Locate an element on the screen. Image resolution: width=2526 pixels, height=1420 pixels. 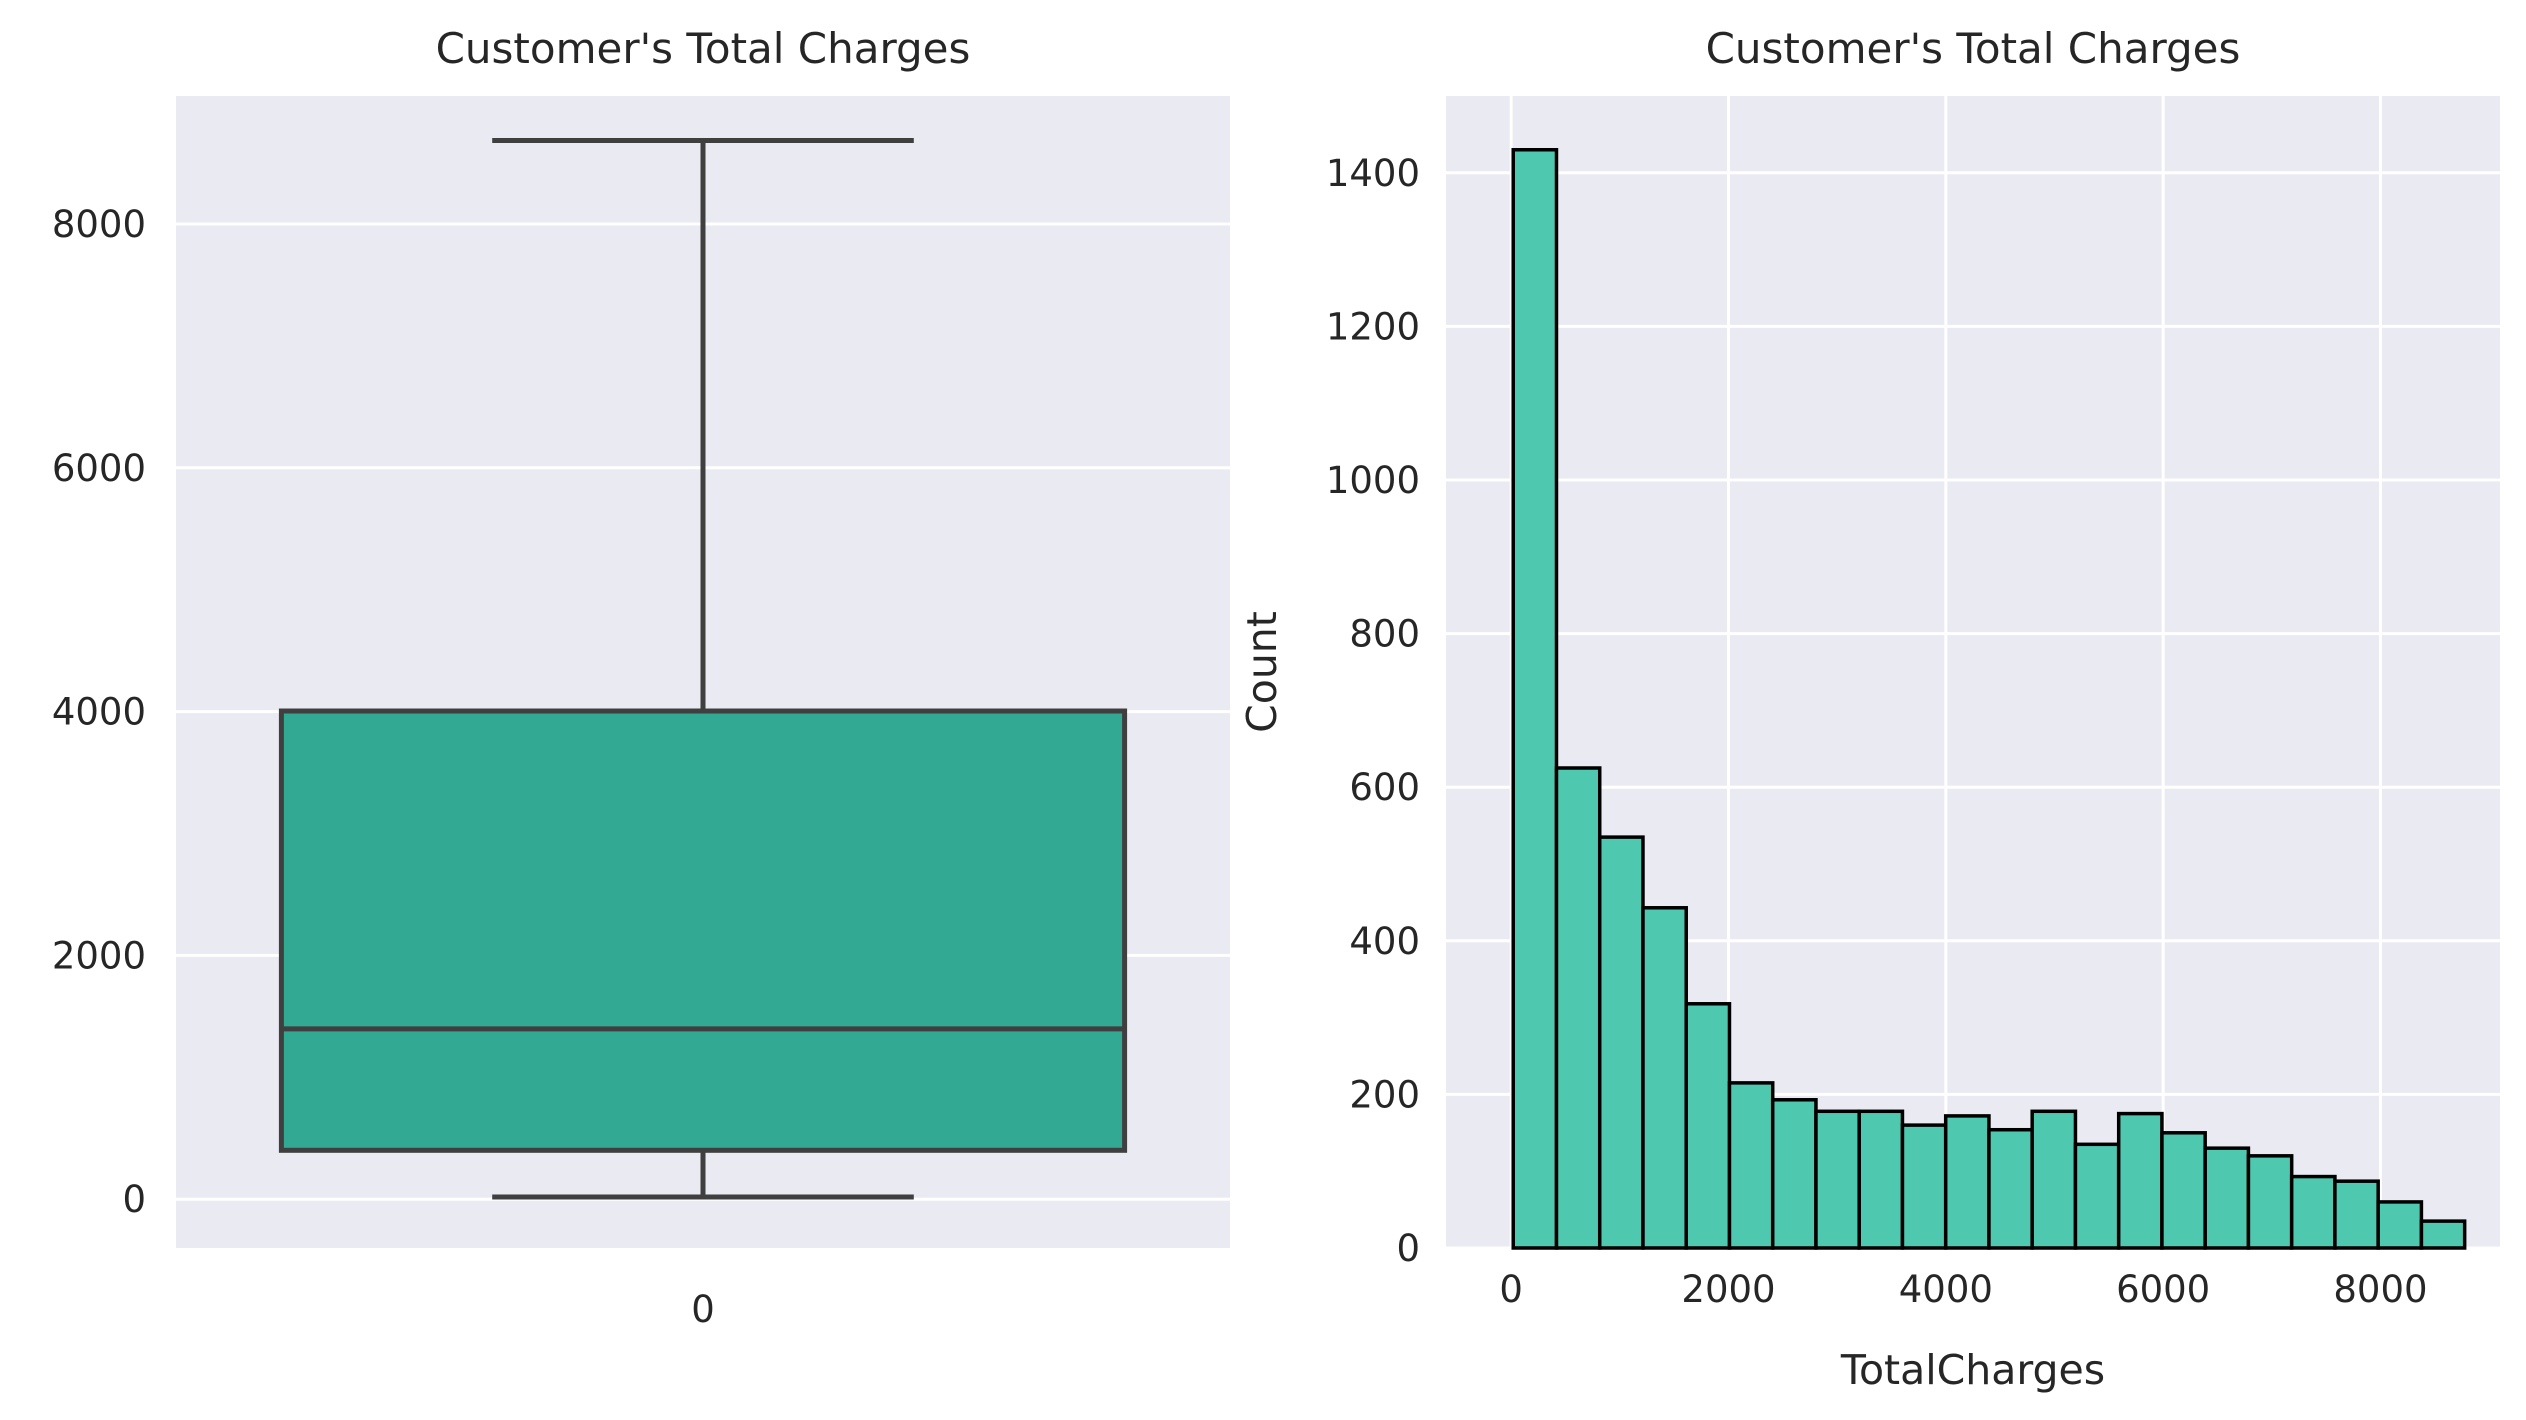
histogram-y-tick-label-2: 400 is located at coordinates (1384, 941).